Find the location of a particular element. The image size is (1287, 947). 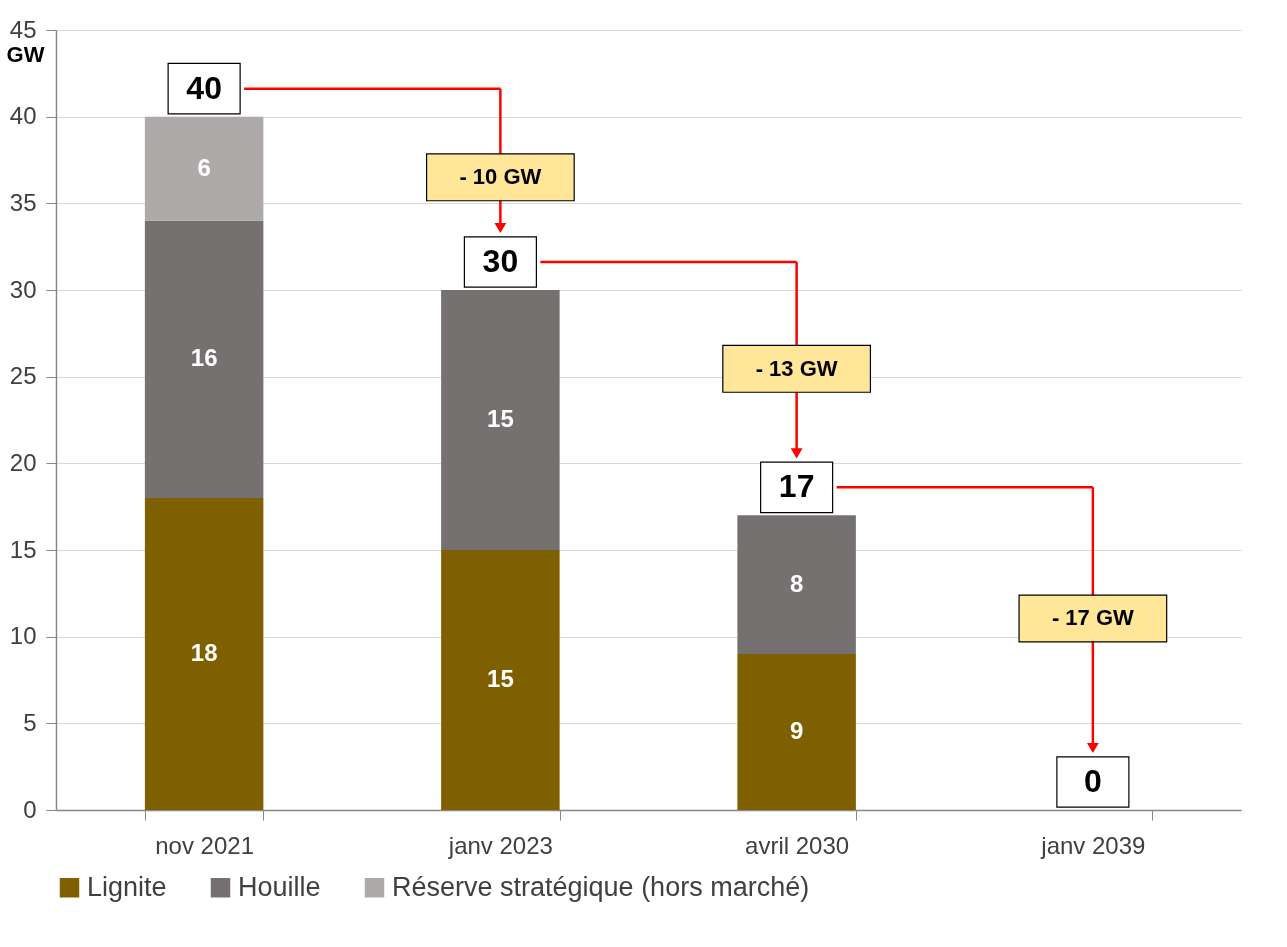

x-tick-label: avril 2030 is located at coordinates (797, 845).